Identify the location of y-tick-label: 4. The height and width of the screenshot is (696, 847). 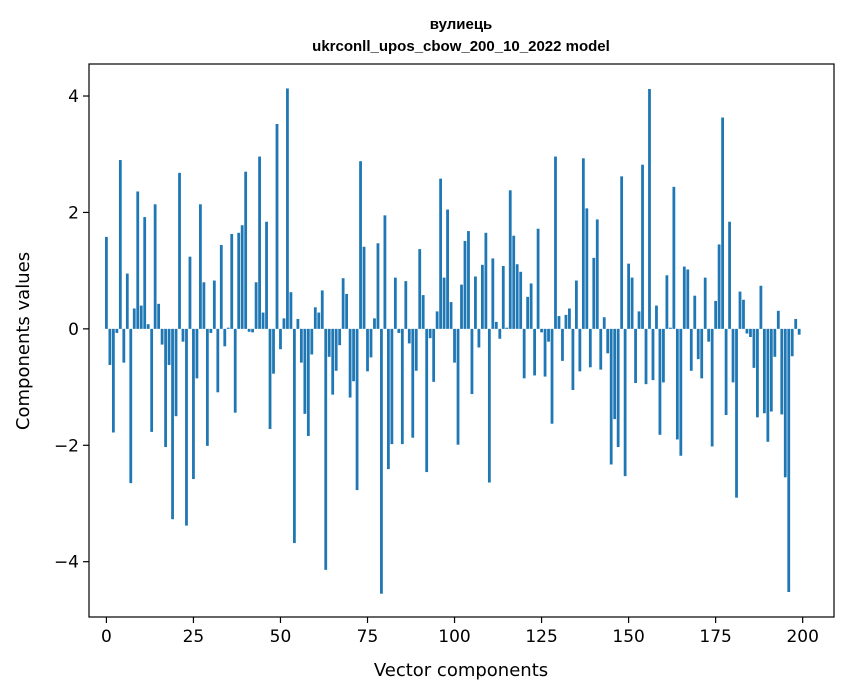
(73, 97).